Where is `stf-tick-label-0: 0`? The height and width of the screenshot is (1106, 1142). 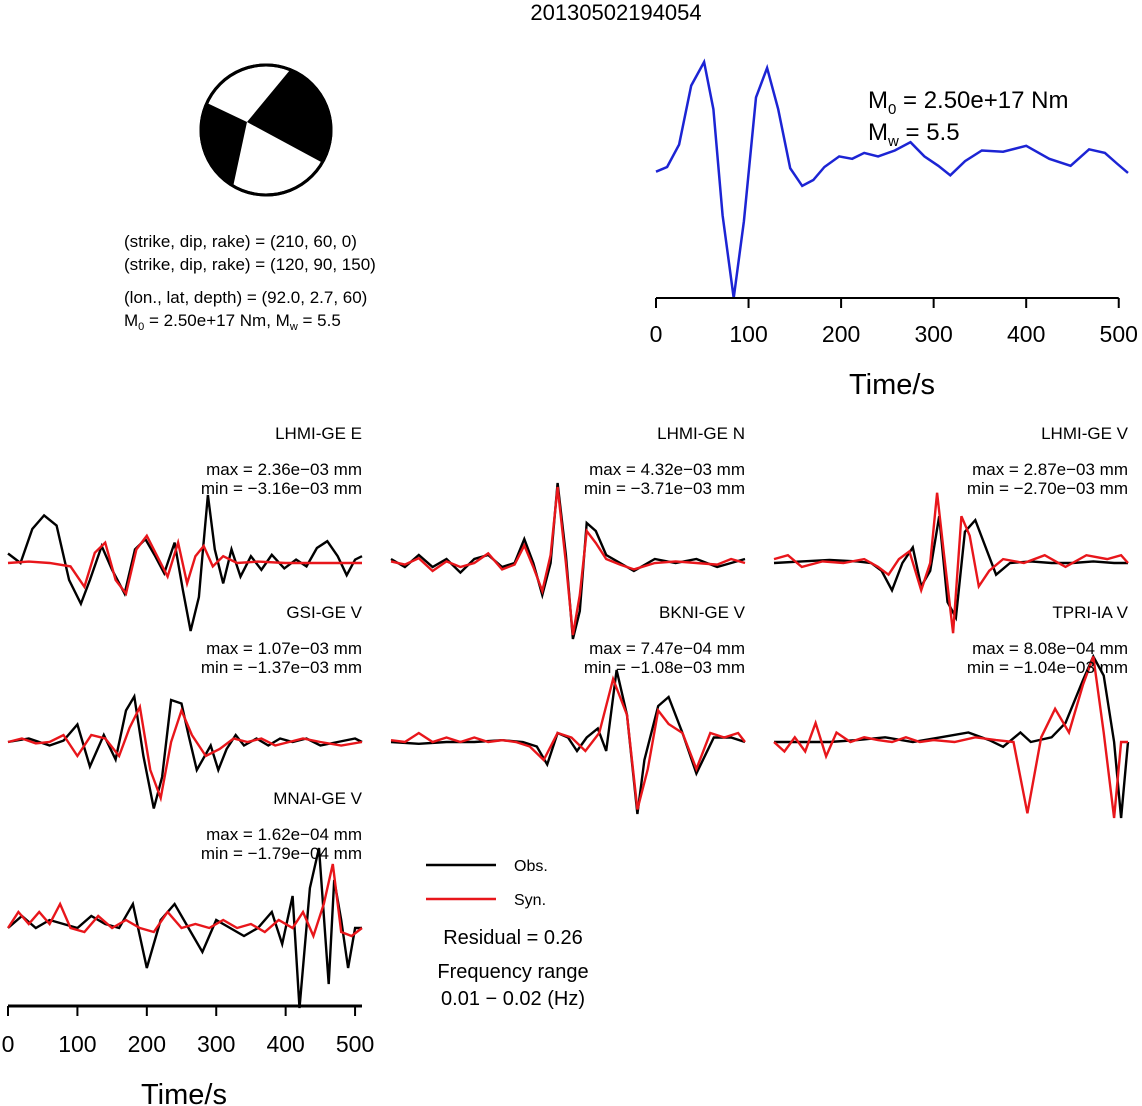 stf-tick-label-0: 0 is located at coordinates (656, 334).